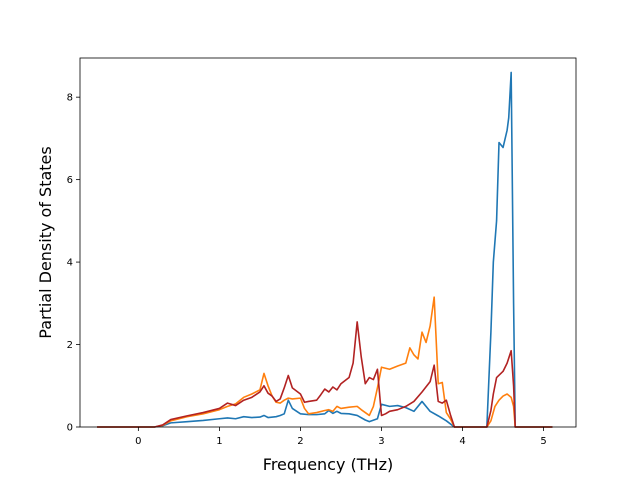 This screenshot has height=485, width=640. Describe the element at coordinates (381, 441) in the screenshot. I see `x-tick-label: 3` at that location.